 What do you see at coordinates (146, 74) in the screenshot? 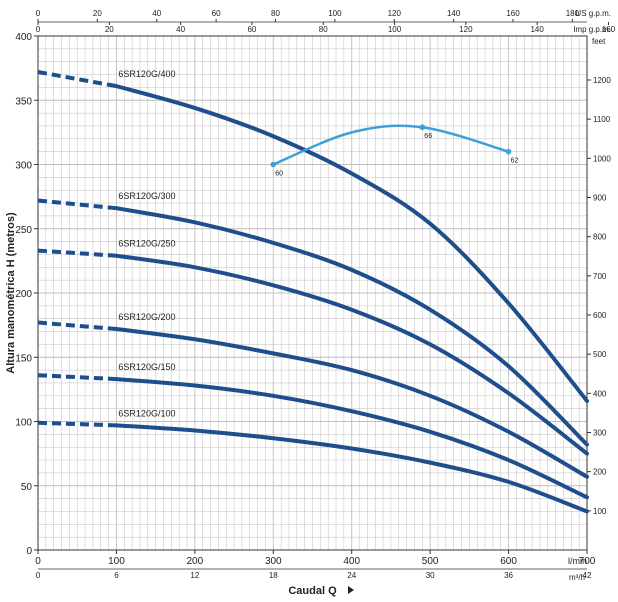
I see `pump-curve-label: 6SR120G/400` at bounding box center [146, 74].